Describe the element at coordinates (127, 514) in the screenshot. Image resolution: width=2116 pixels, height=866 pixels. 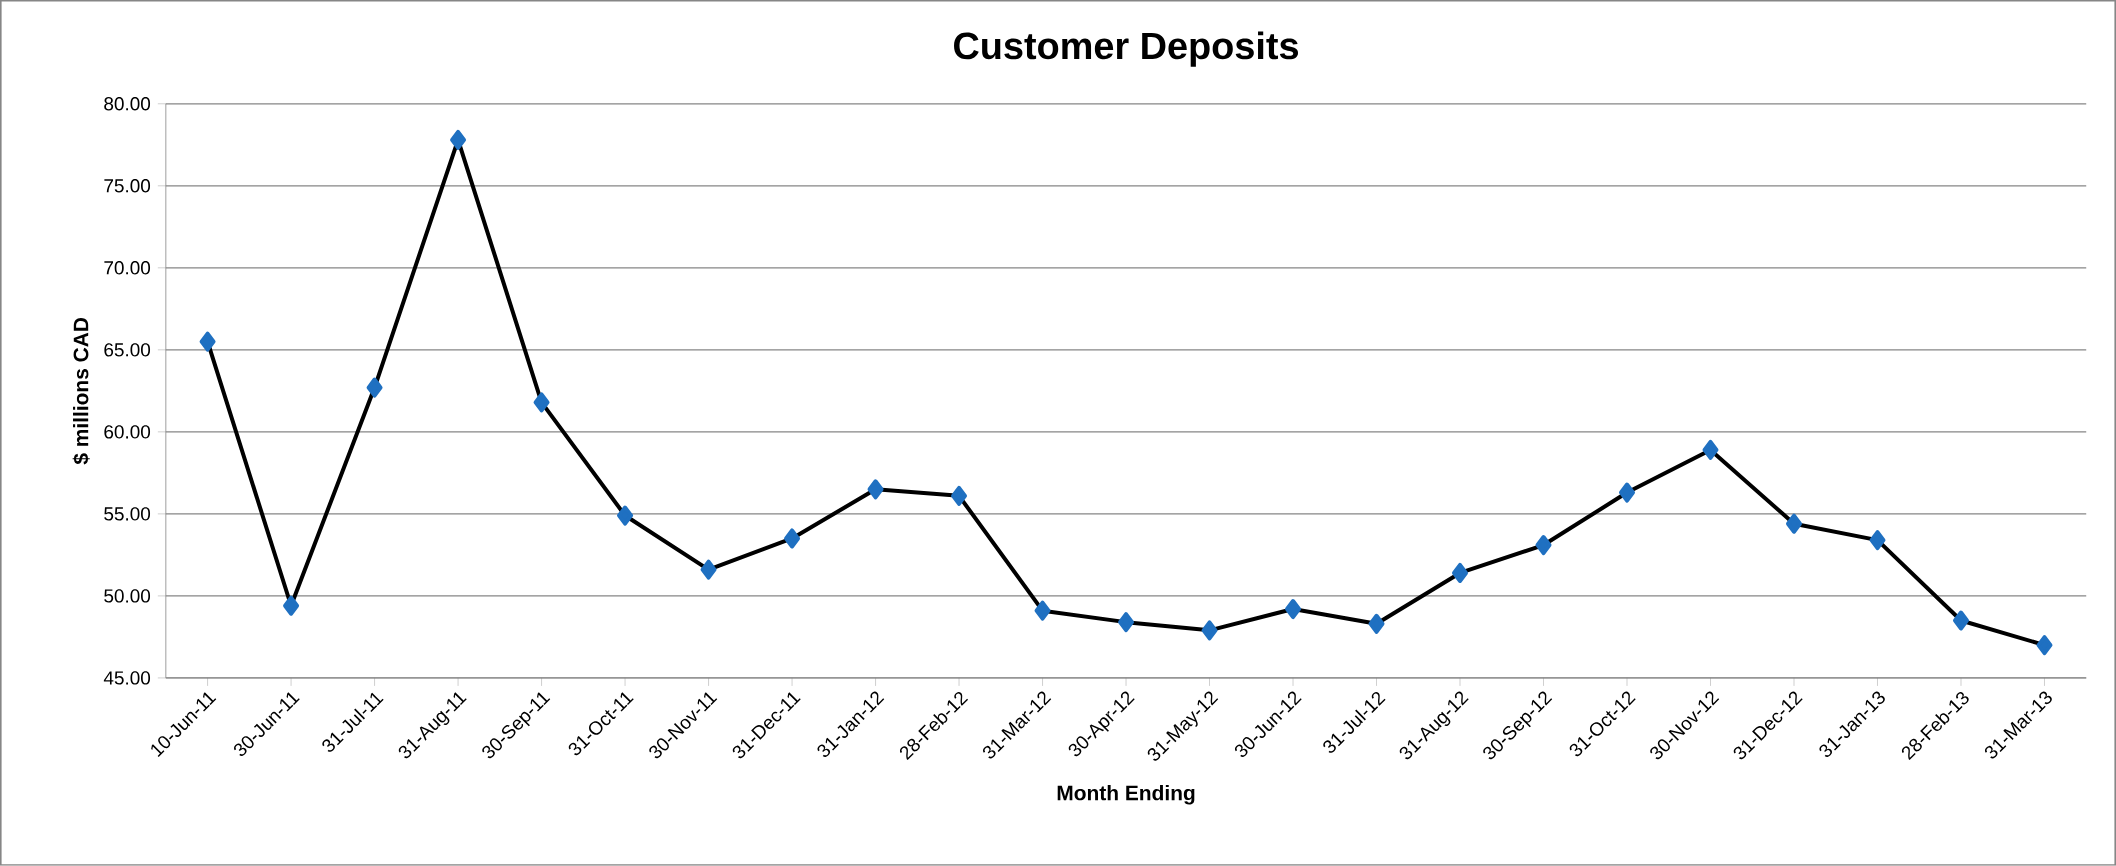
I see `y-tick-label: 55.00` at that location.